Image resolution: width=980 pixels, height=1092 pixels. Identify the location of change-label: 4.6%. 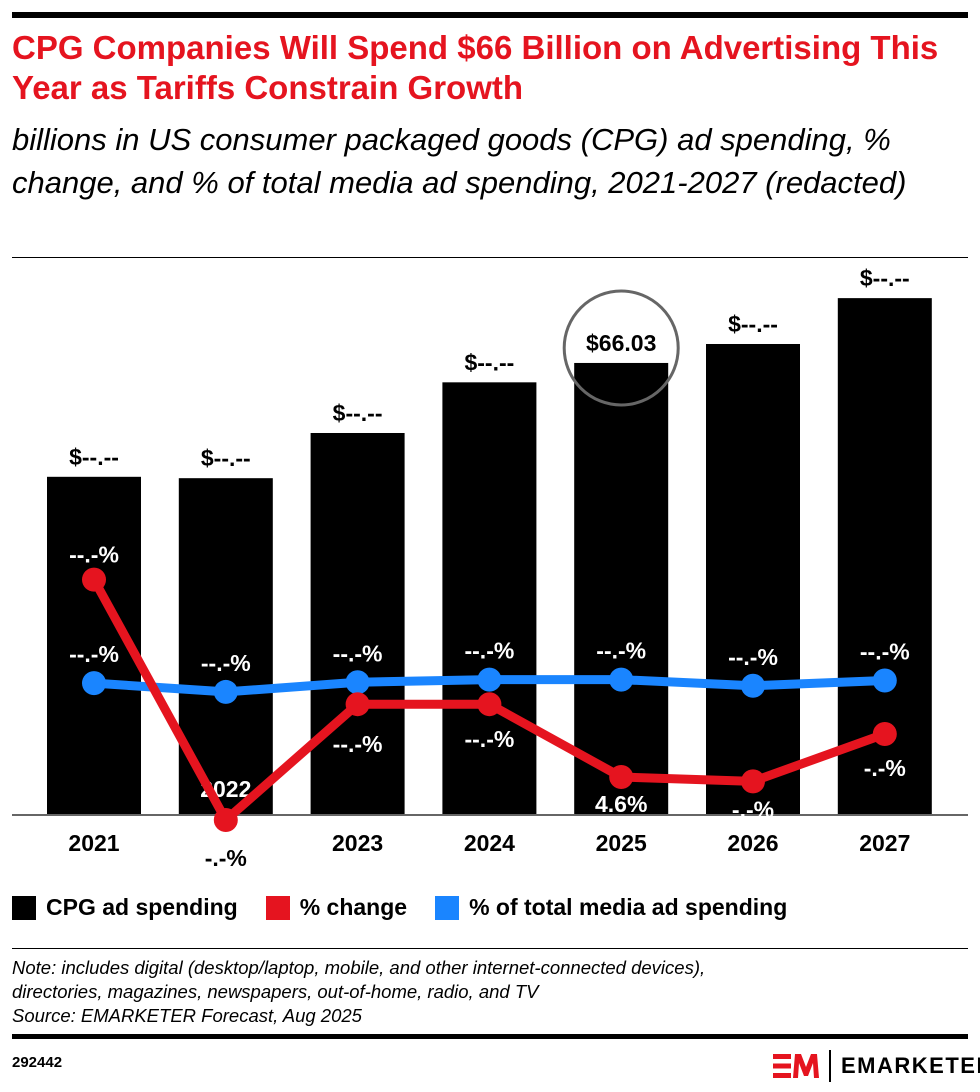
(621, 804).